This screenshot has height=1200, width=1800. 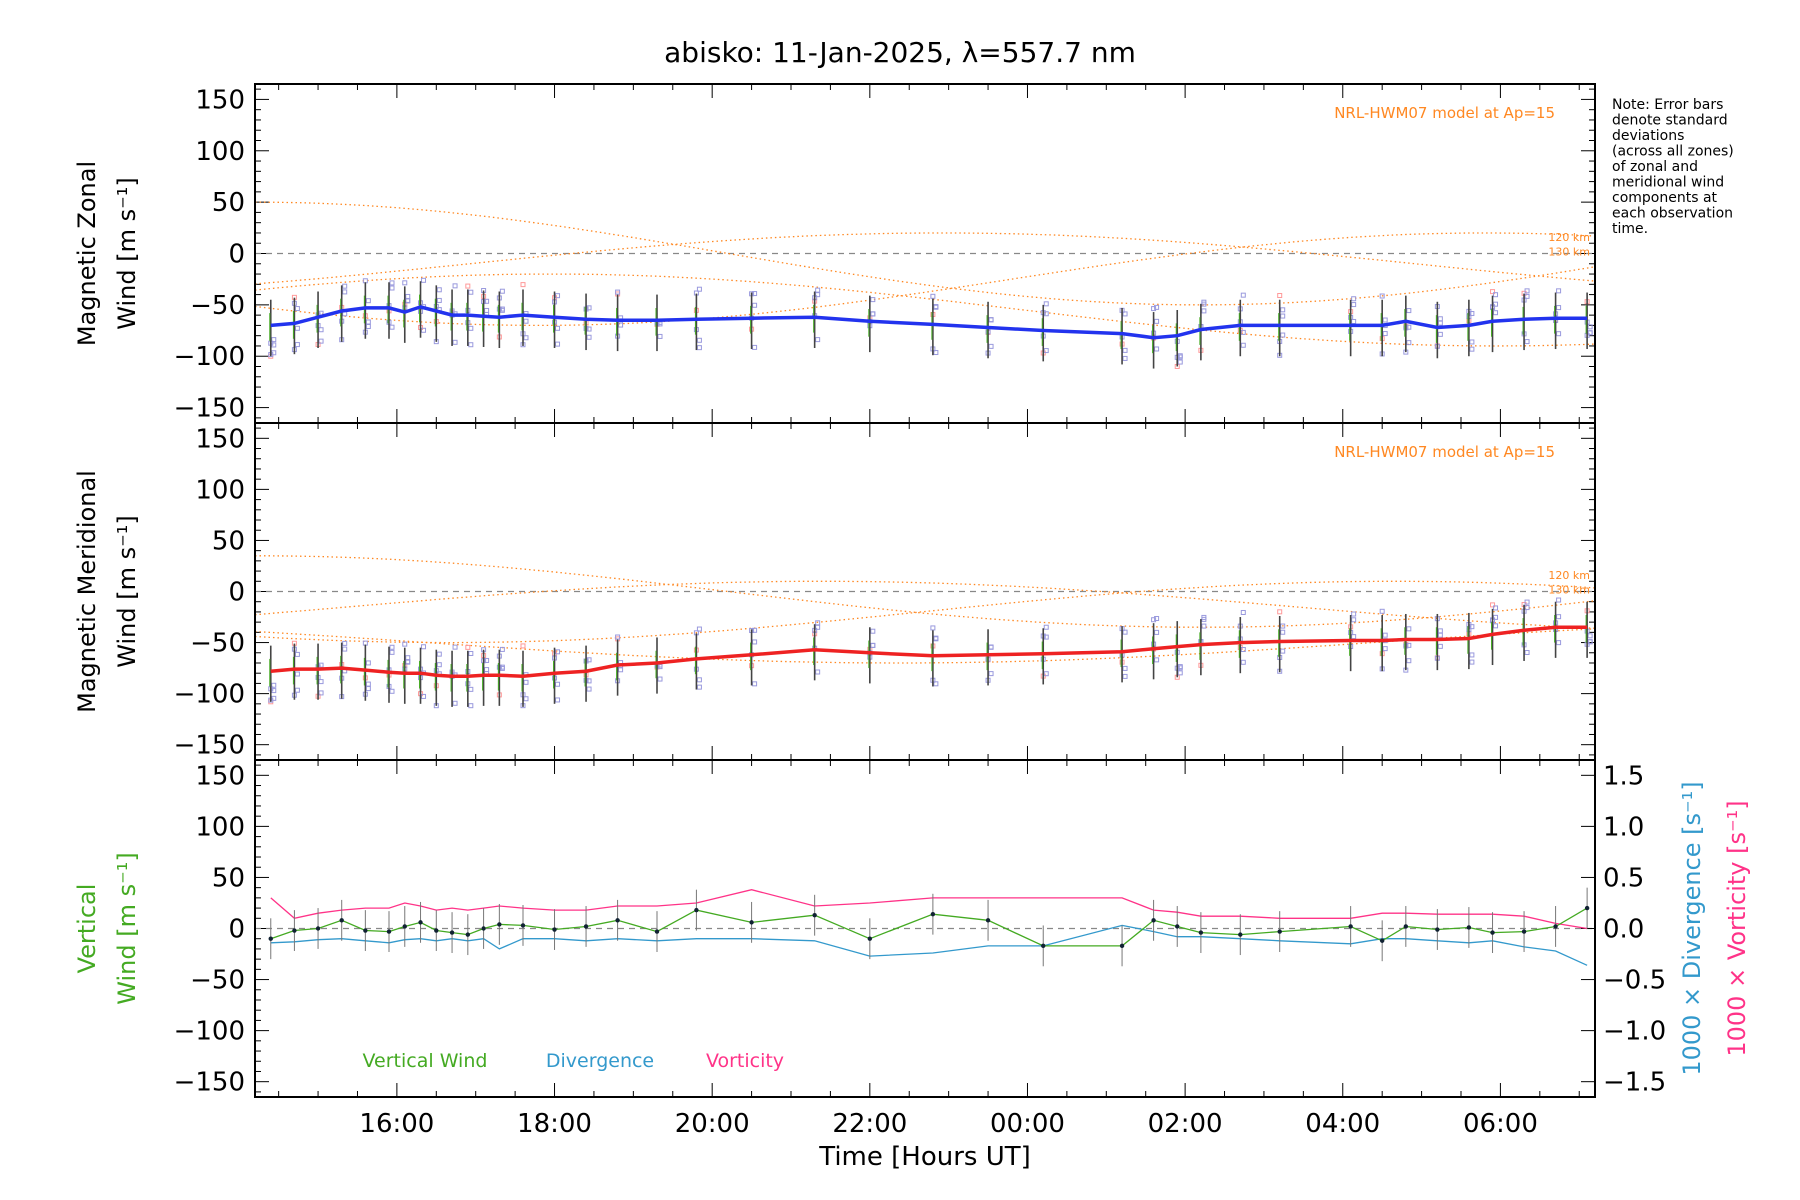 What do you see at coordinates (929, 945) in the screenshot?
I see `series-line-divergence` at bounding box center [929, 945].